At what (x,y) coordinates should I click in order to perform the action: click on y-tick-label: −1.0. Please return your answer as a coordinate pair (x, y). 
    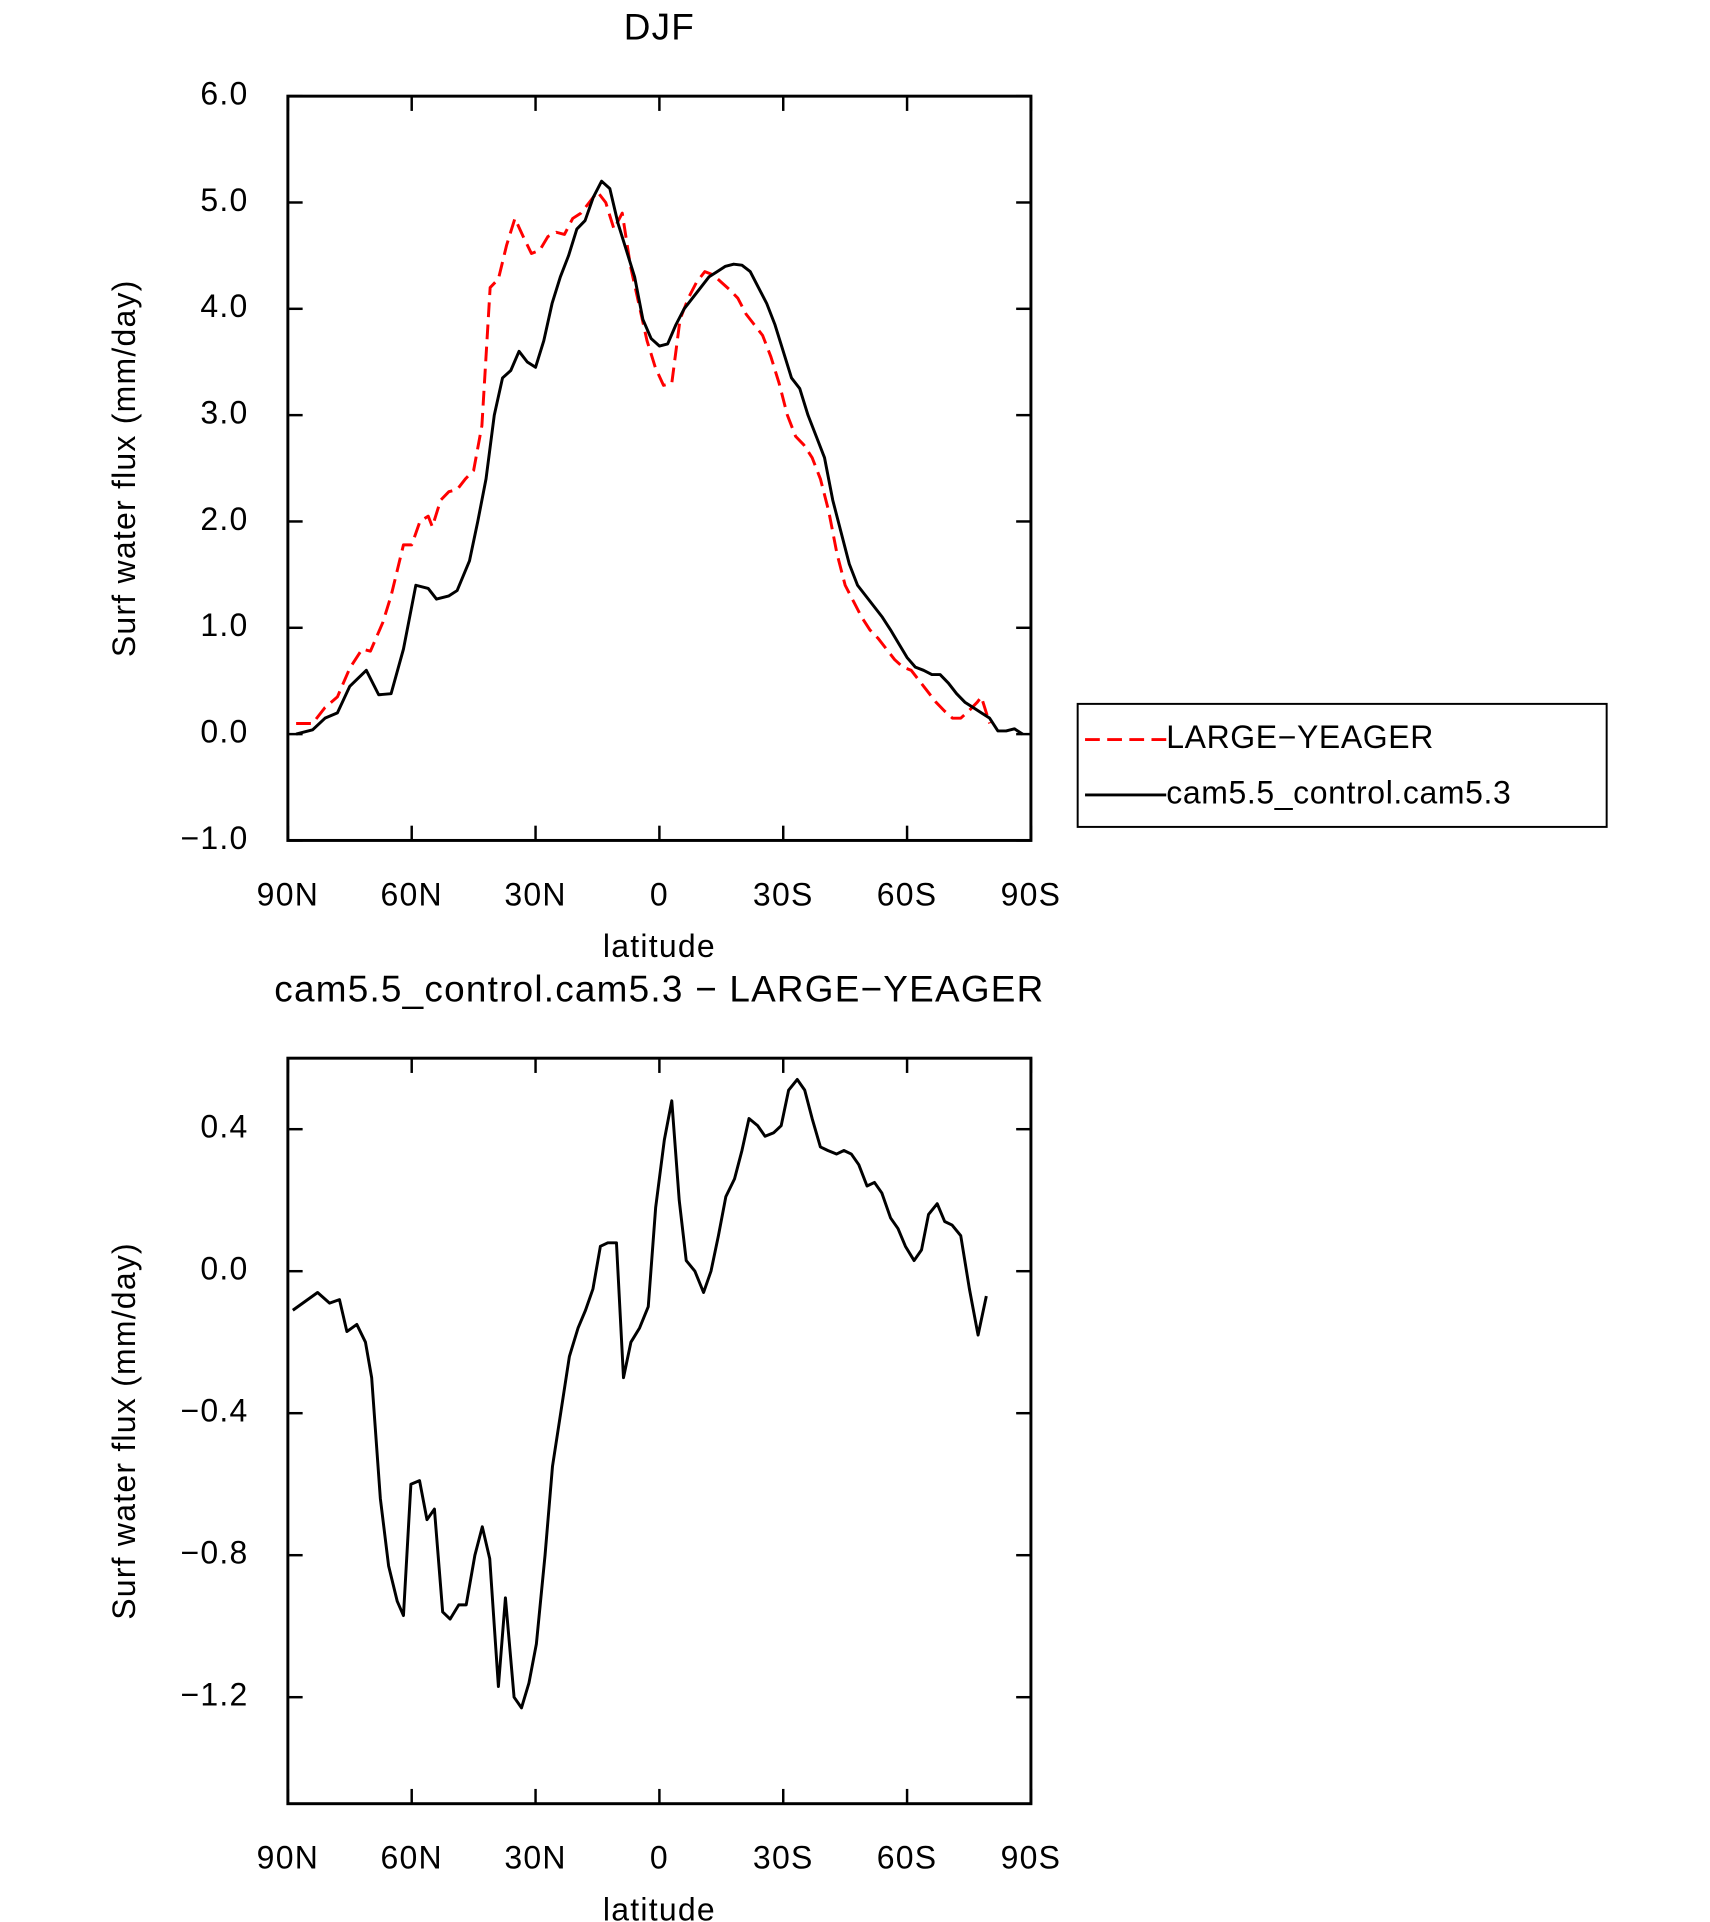
    Looking at the image, I should click on (214, 838).